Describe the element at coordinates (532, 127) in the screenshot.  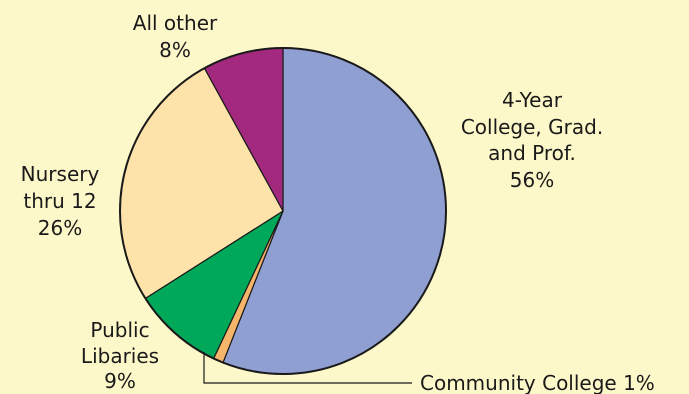
I see `label-four-year-line-2: College, Grad.` at that location.